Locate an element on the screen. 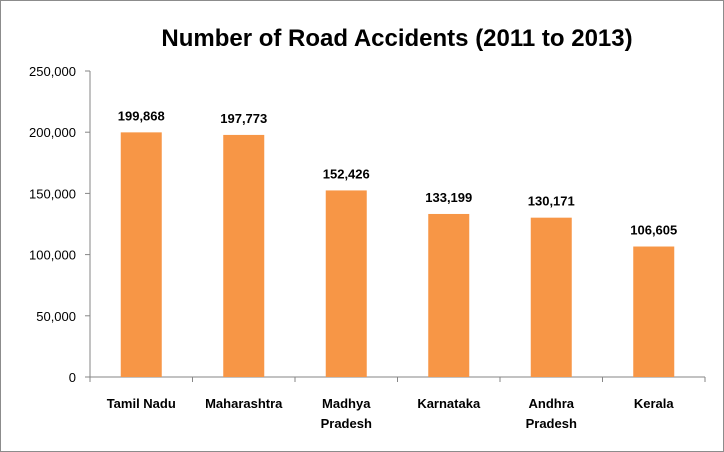  x-tick-label: Kerala is located at coordinates (654, 403).